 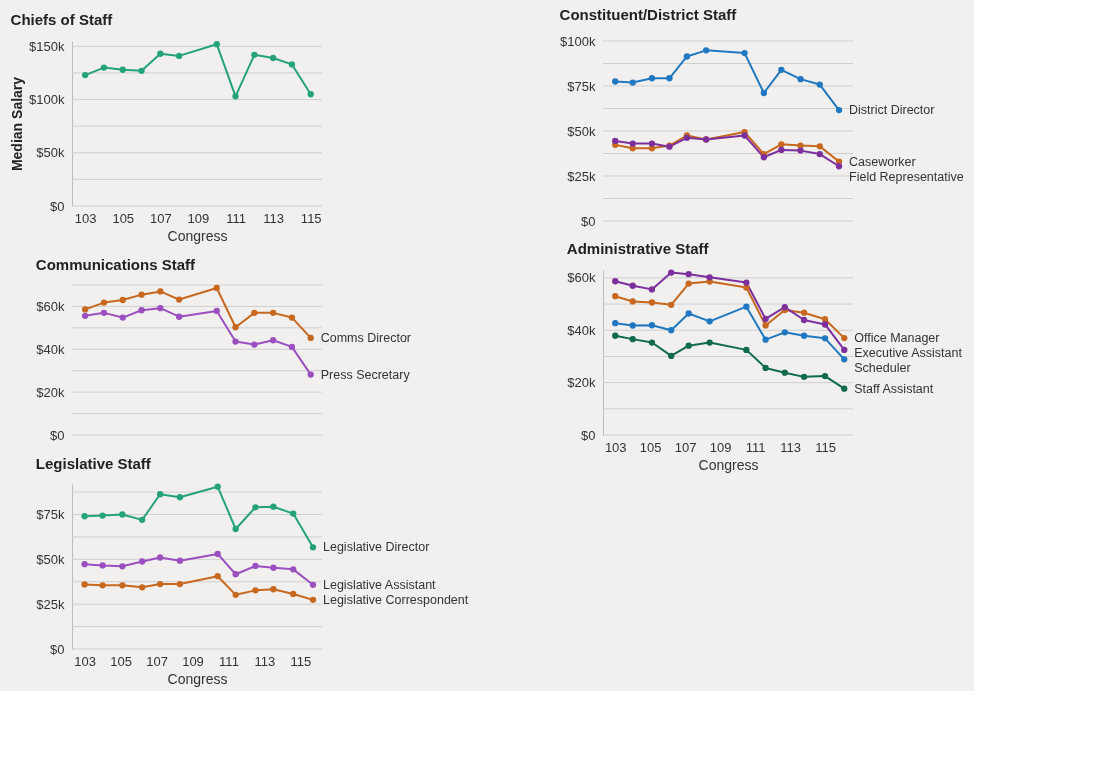 What do you see at coordinates (93, 463) in the screenshot?
I see `chart-title: Legislative Staff` at bounding box center [93, 463].